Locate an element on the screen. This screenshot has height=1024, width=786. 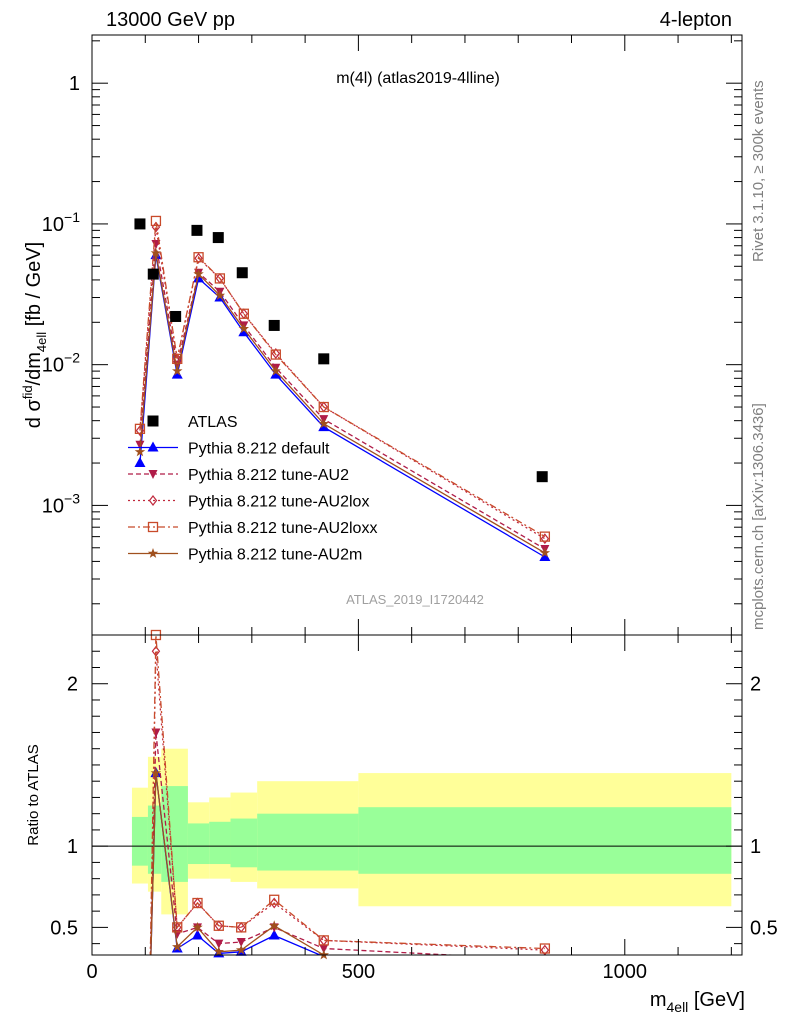
x-axis-label: m4ell [GeV] is located at coordinates (697, 1002).